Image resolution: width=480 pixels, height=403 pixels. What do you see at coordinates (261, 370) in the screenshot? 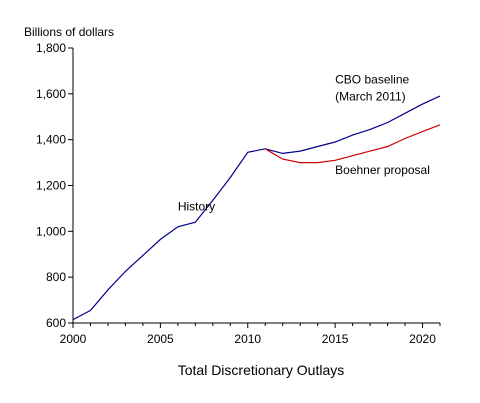
I see `chart-caption: Total Discretionary Outlays` at bounding box center [261, 370].